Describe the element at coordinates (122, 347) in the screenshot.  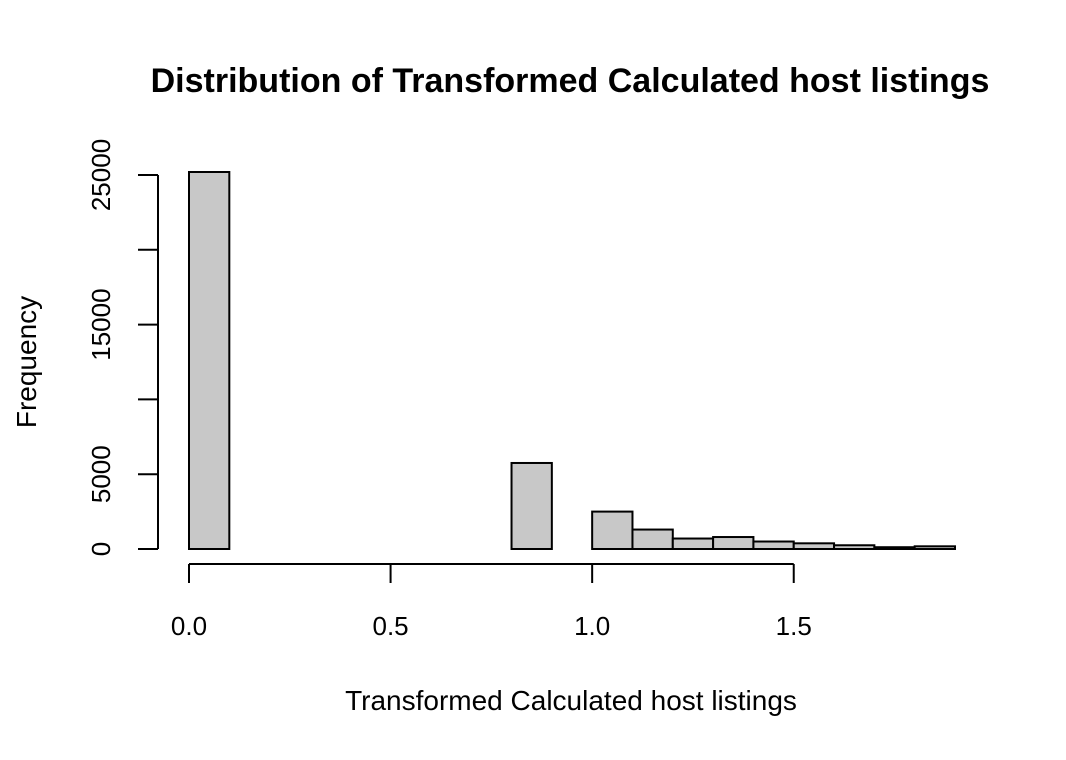
I see `y-axis: 0 5000 15000 25000` at that location.